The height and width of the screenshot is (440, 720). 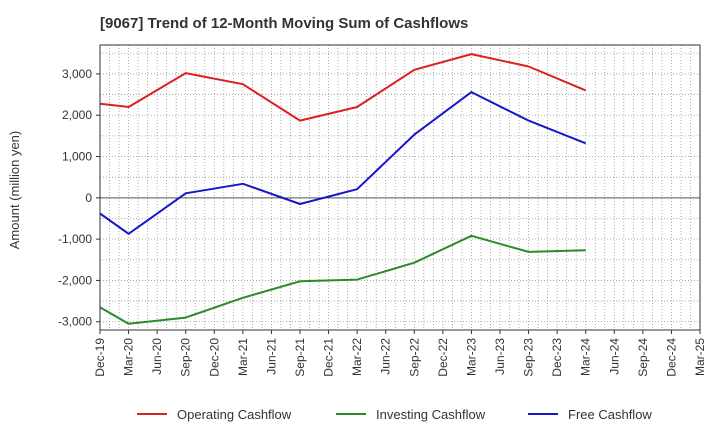 I want to click on legend-label: Free Cashflow, so click(x=610, y=414).